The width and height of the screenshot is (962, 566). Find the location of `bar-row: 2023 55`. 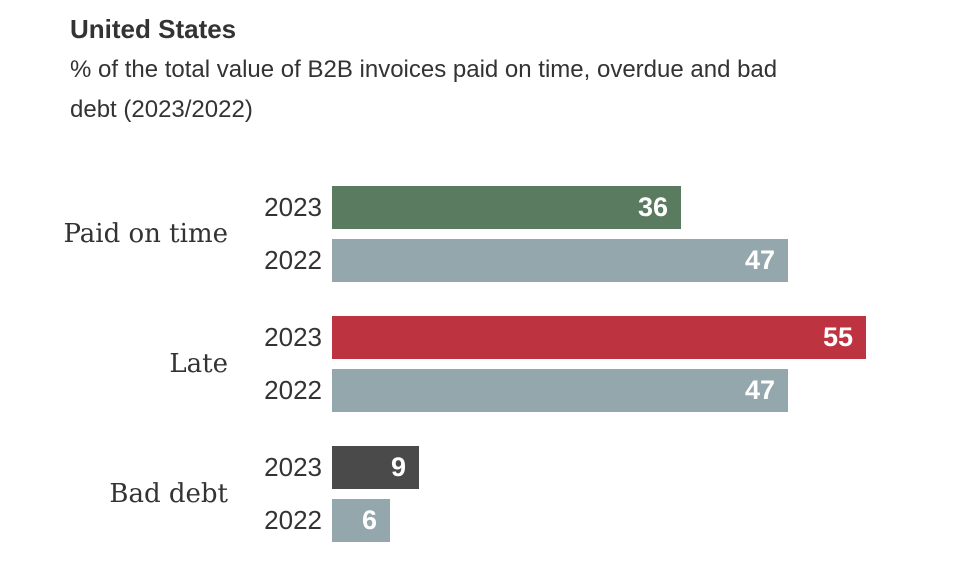

bar-row: 2023 55 is located at coordinates (547, 337).